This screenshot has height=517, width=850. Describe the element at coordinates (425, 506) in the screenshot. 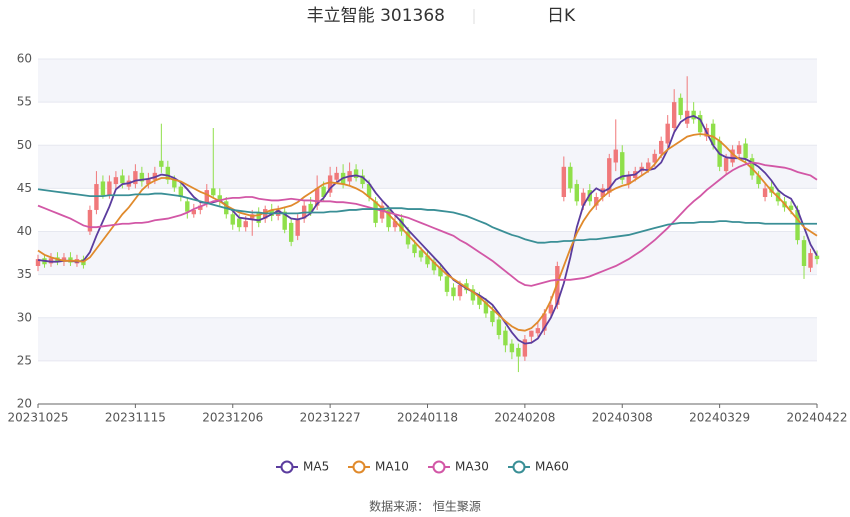

I see `source-note: 数据来源： 恒生聚源` at that location.